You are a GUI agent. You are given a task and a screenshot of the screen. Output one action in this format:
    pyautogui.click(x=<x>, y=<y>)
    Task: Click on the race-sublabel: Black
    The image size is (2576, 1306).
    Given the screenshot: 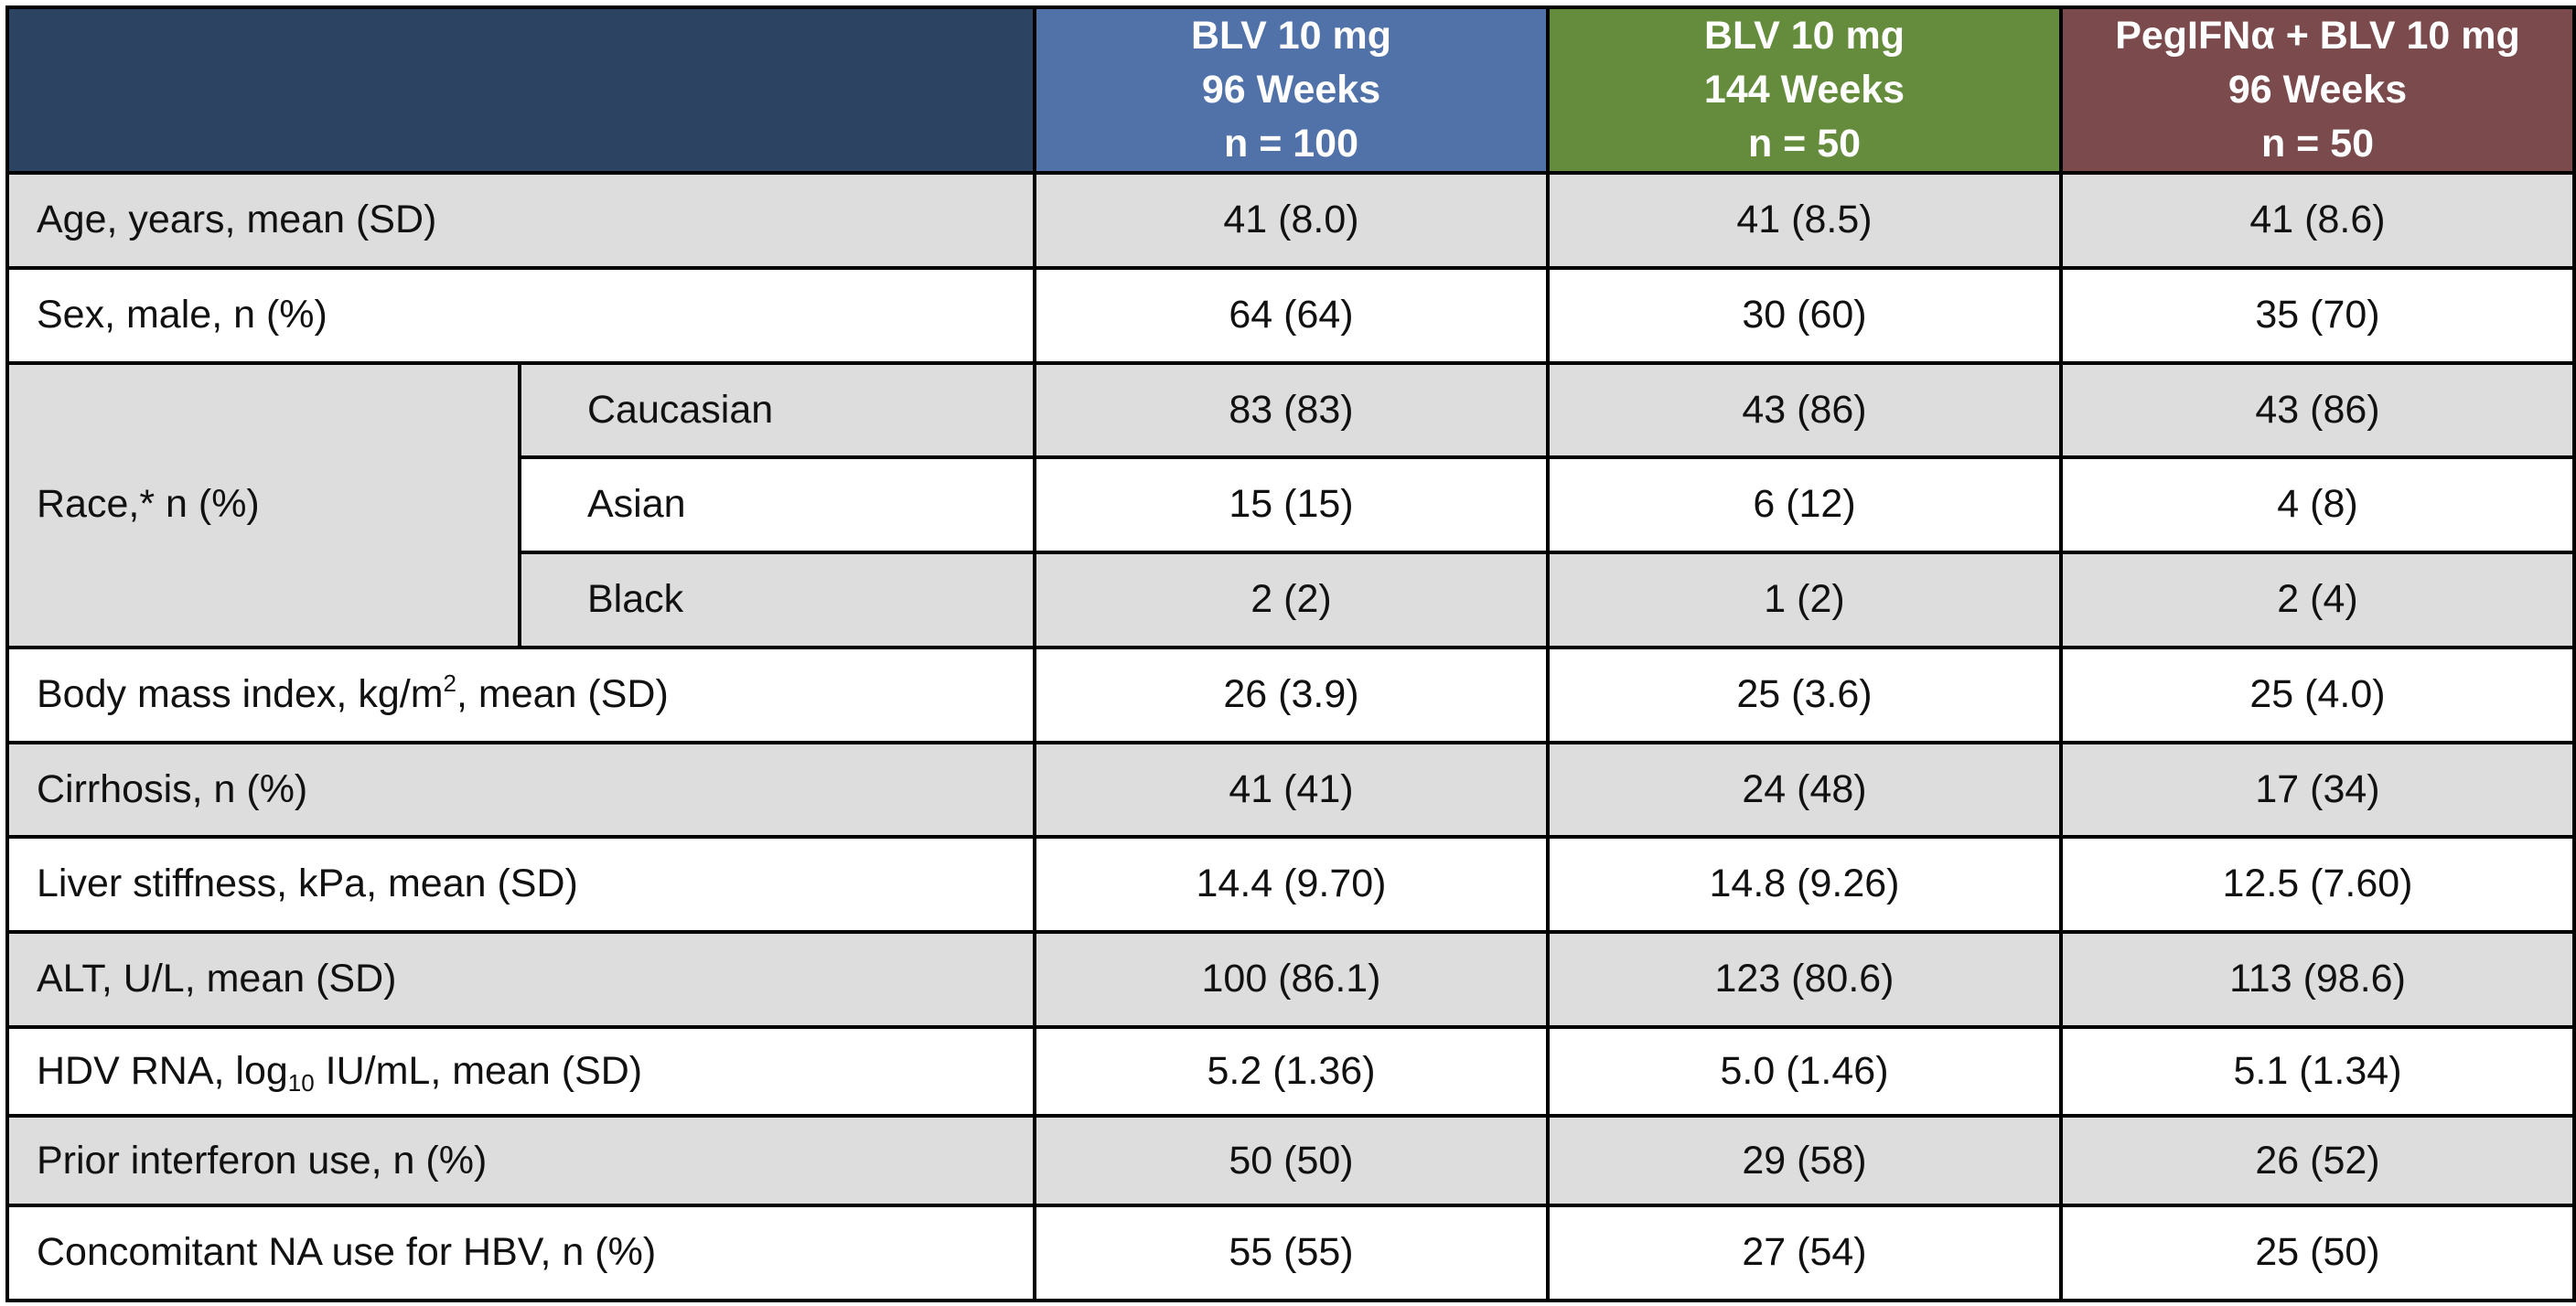 What is the action you would take?
    pyautogui.click(x=777, y=600)
    